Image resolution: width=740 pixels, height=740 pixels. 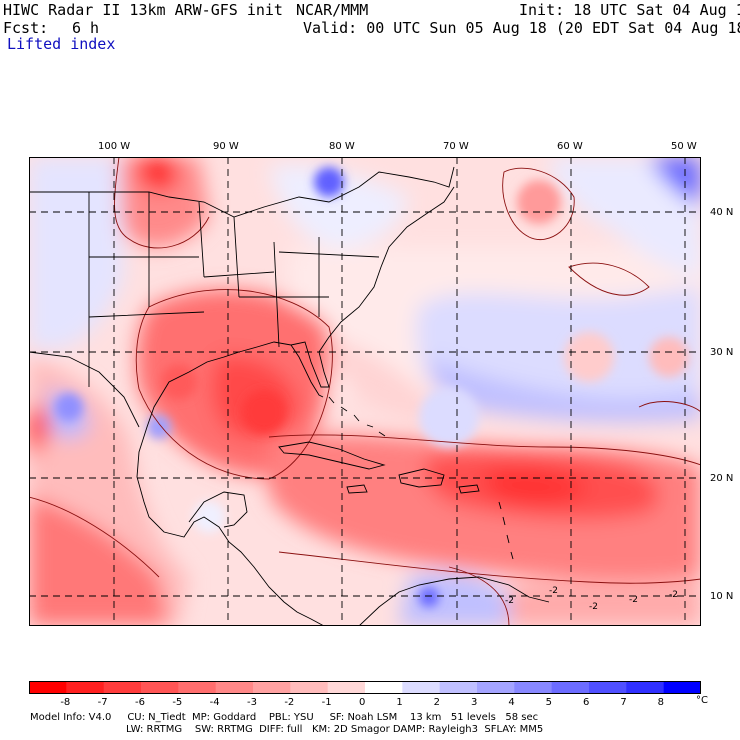 What do you see at coordinates (549, 702) in the screenshot?
I see `colorbar-tick-label: 5` at bounding box center [549, 702].